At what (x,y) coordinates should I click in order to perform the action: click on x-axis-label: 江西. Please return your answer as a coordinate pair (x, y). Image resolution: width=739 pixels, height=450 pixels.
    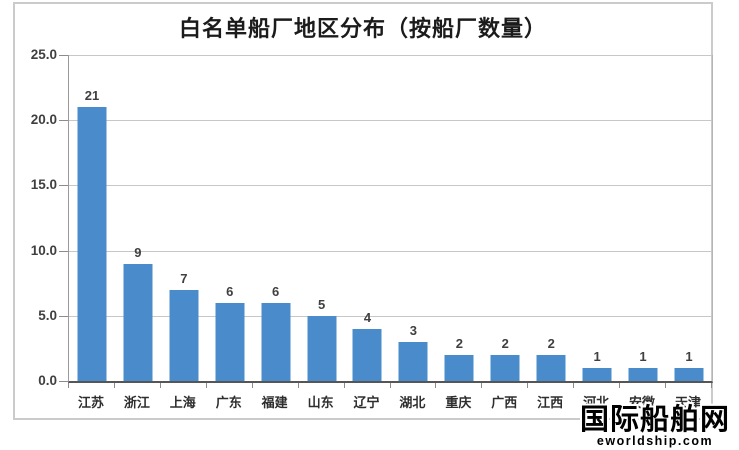
    Looking at the image, I should click on (550, 402).